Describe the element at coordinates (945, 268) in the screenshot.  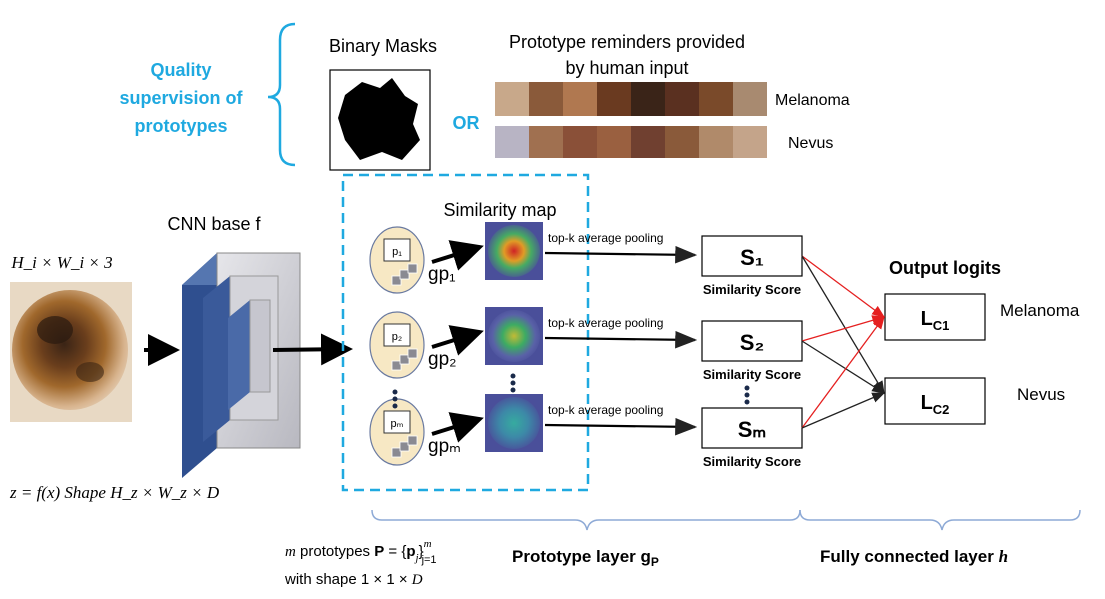
I see `output-logits-title: Output logits` at that location.